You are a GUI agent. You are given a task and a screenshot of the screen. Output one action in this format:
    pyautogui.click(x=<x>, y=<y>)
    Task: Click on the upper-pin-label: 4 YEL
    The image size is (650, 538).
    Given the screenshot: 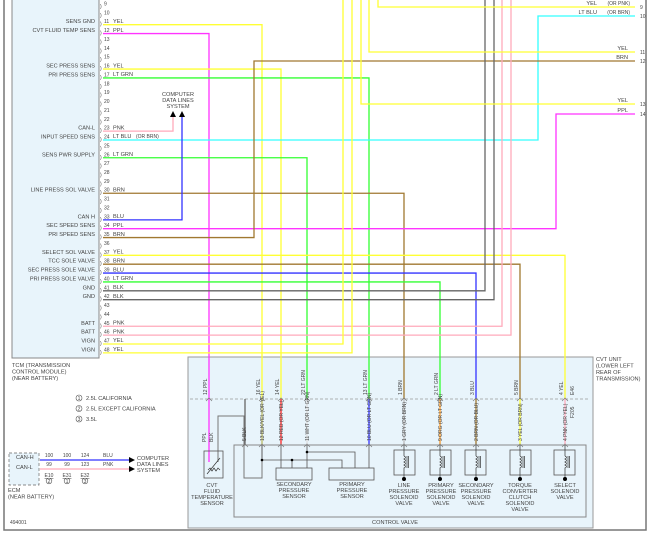 What is the action you would take?
    pyautogui.click(x=562, y=388)
    